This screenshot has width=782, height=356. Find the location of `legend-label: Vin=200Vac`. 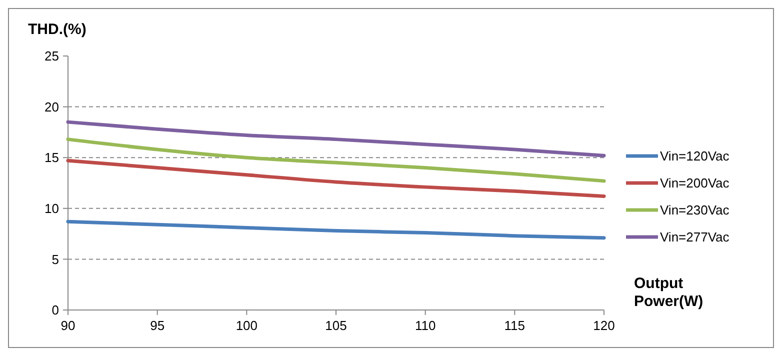

legend-label: Vin=200Vac is located at coordinates (695, 183).